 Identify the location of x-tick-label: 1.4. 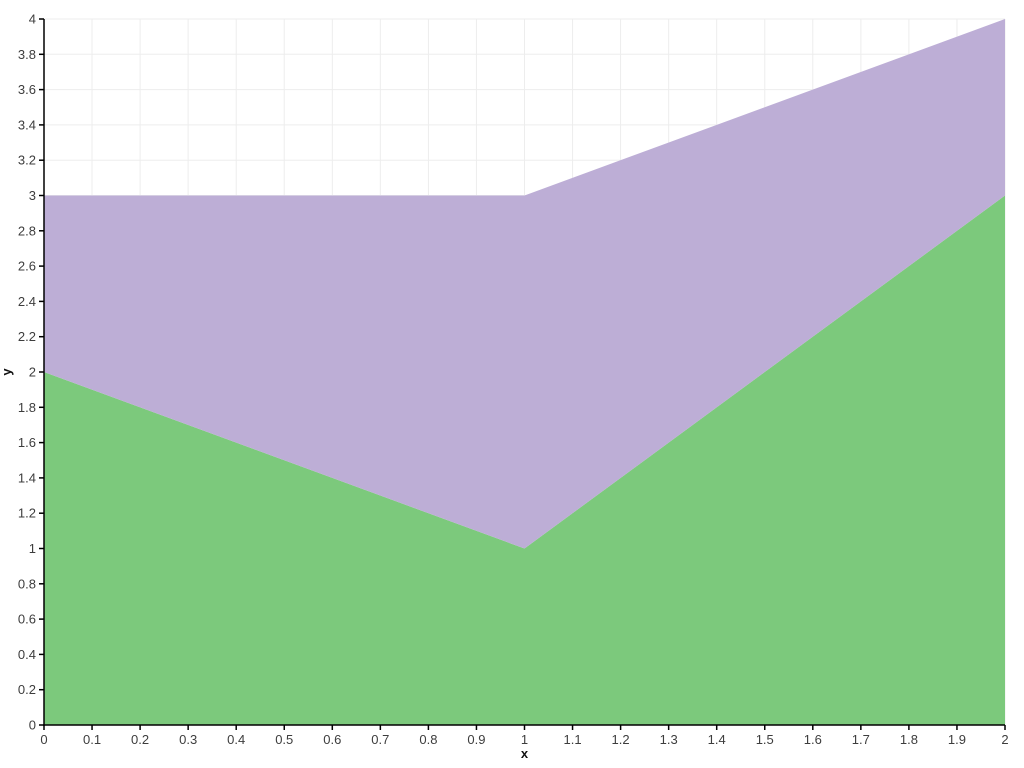
(717, 739).